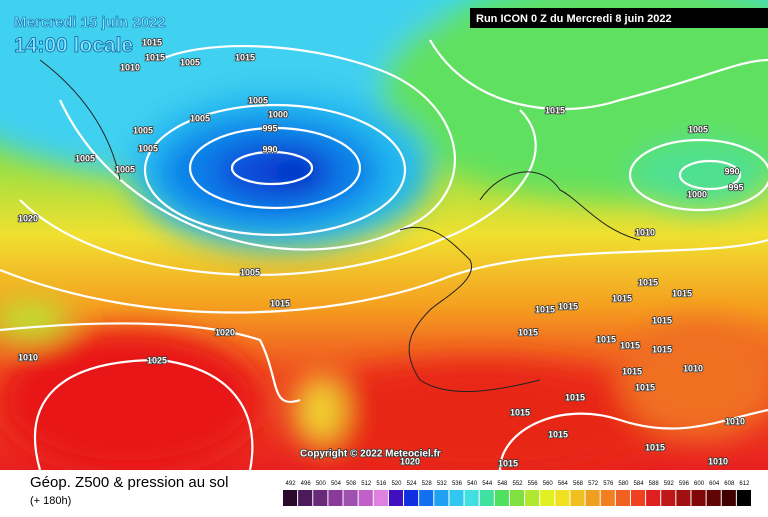 The height and width of the screenshot is (517, 768). Describe the element at coordinates (517, 484) in the screenshot. I see `scale-label: 552` at that location.